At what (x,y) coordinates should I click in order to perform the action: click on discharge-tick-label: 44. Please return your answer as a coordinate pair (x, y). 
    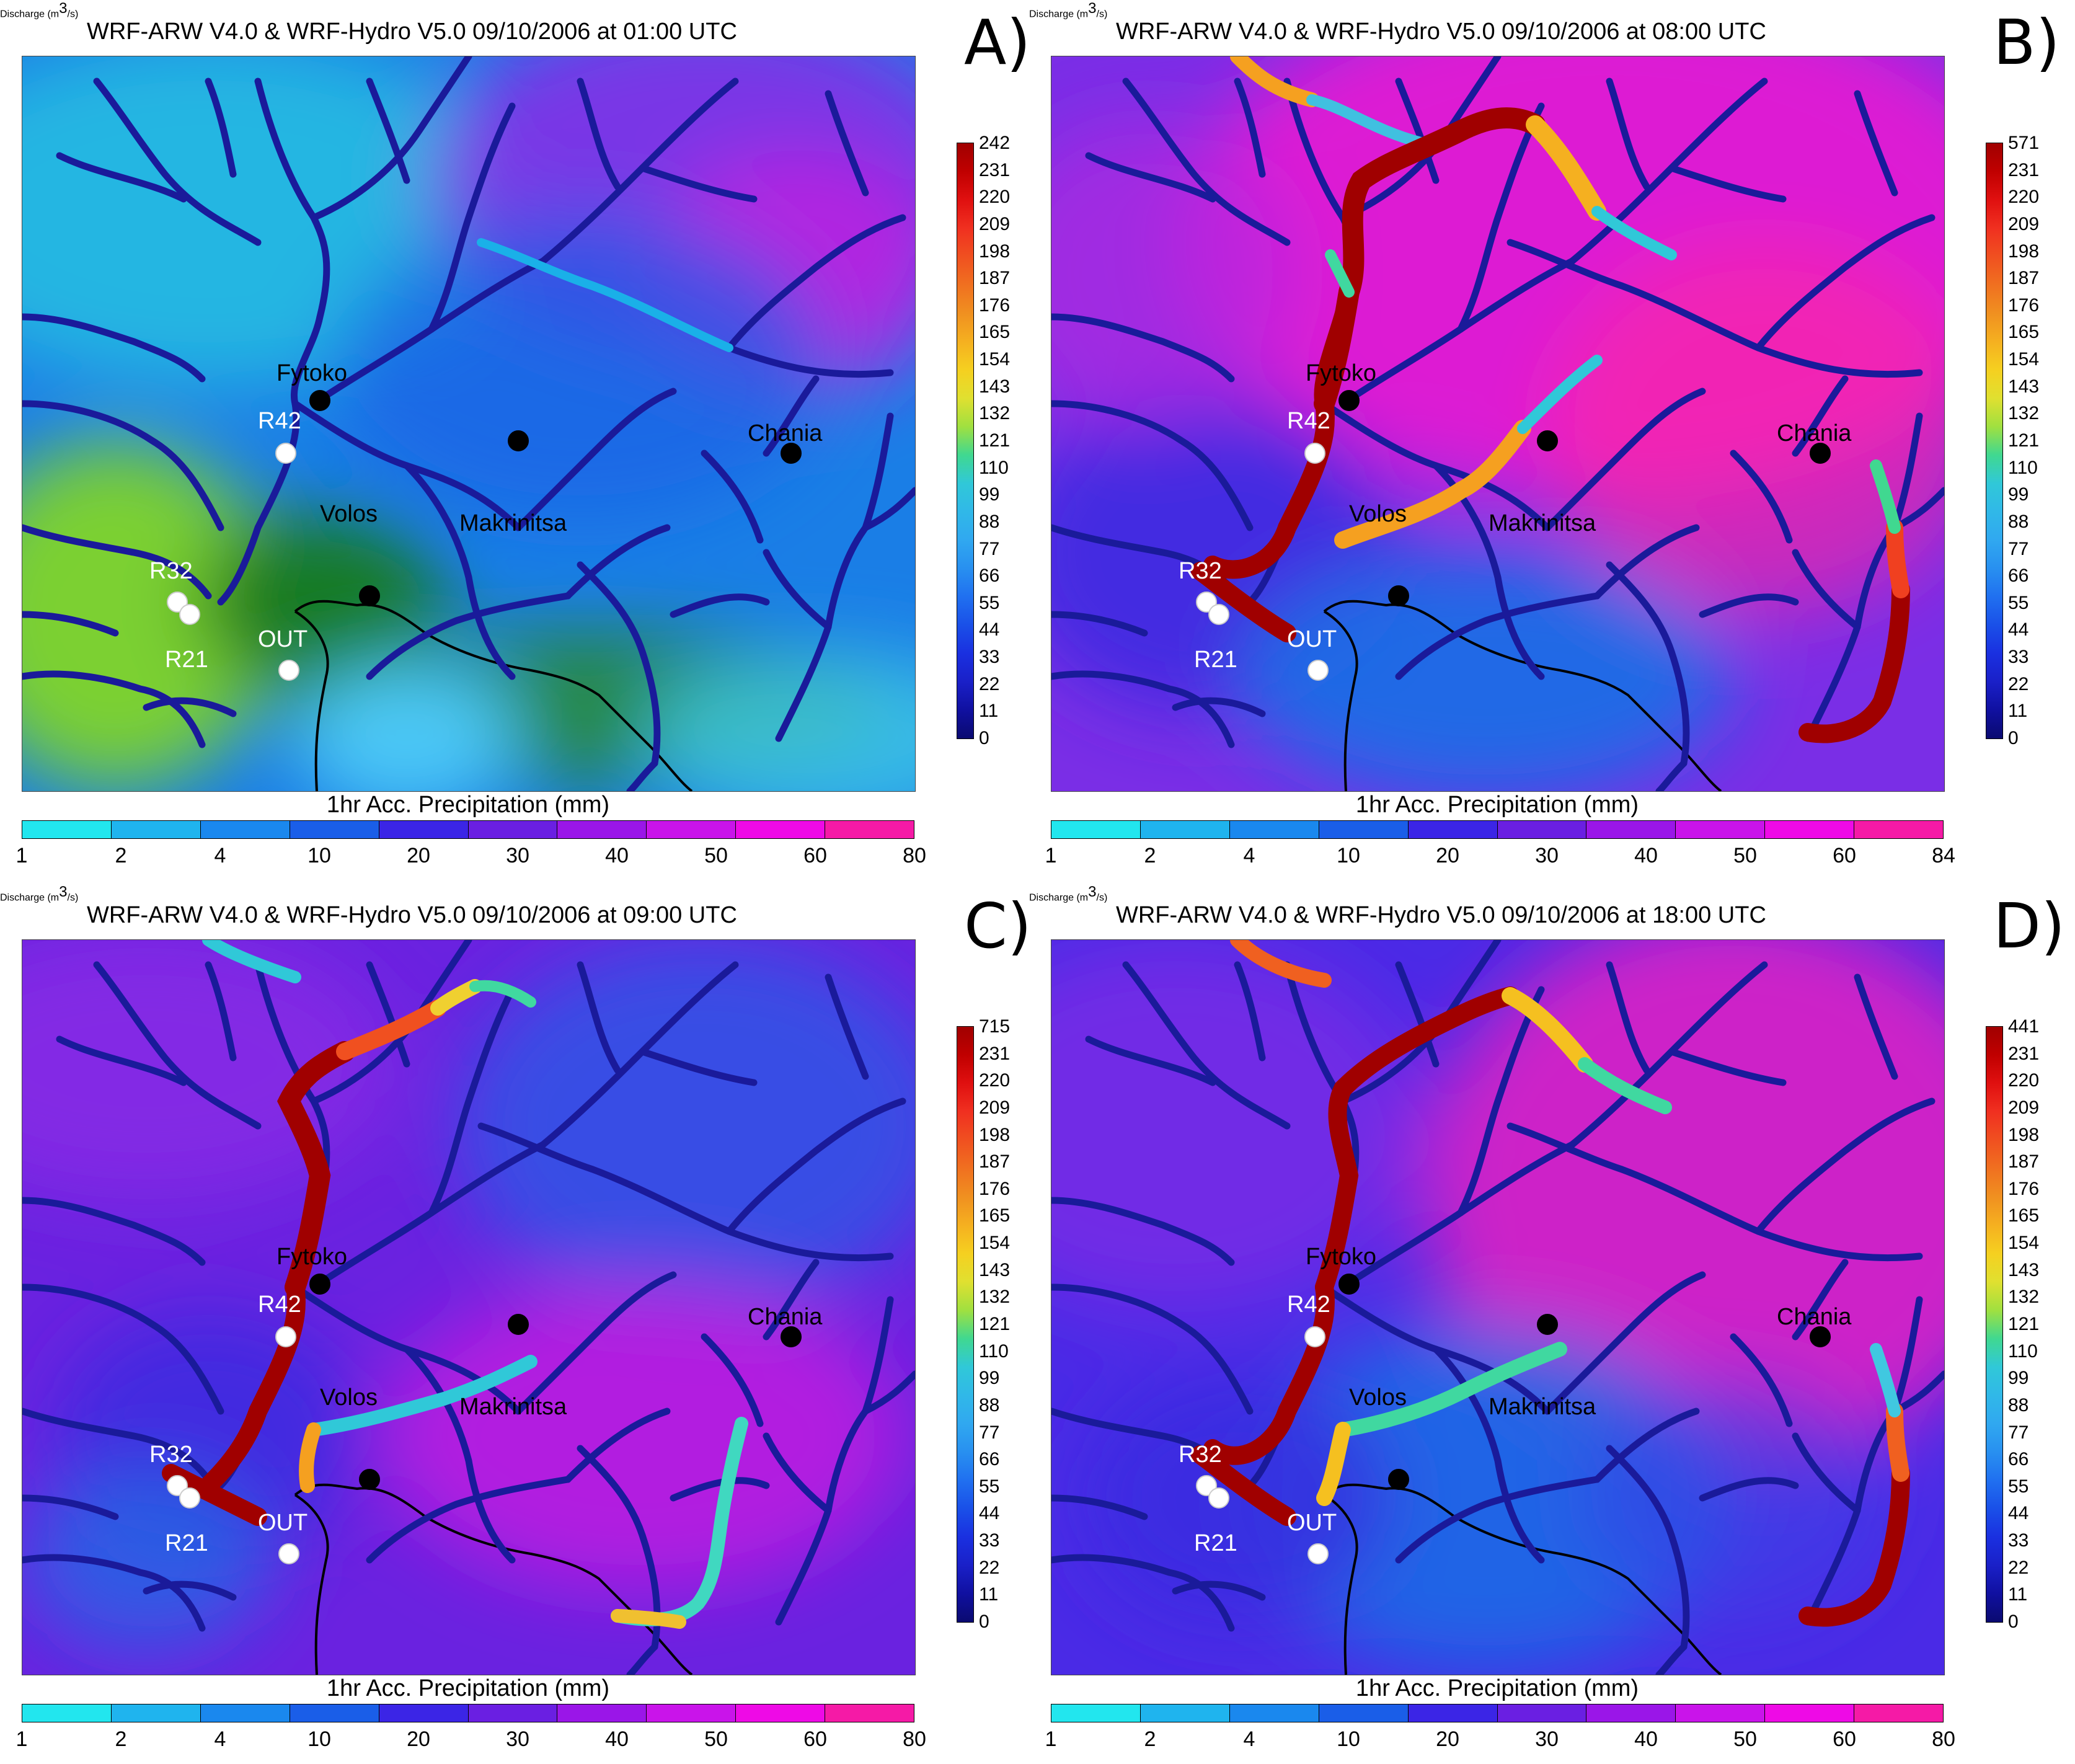
    Looking at the image, I should click on (2018, 629).